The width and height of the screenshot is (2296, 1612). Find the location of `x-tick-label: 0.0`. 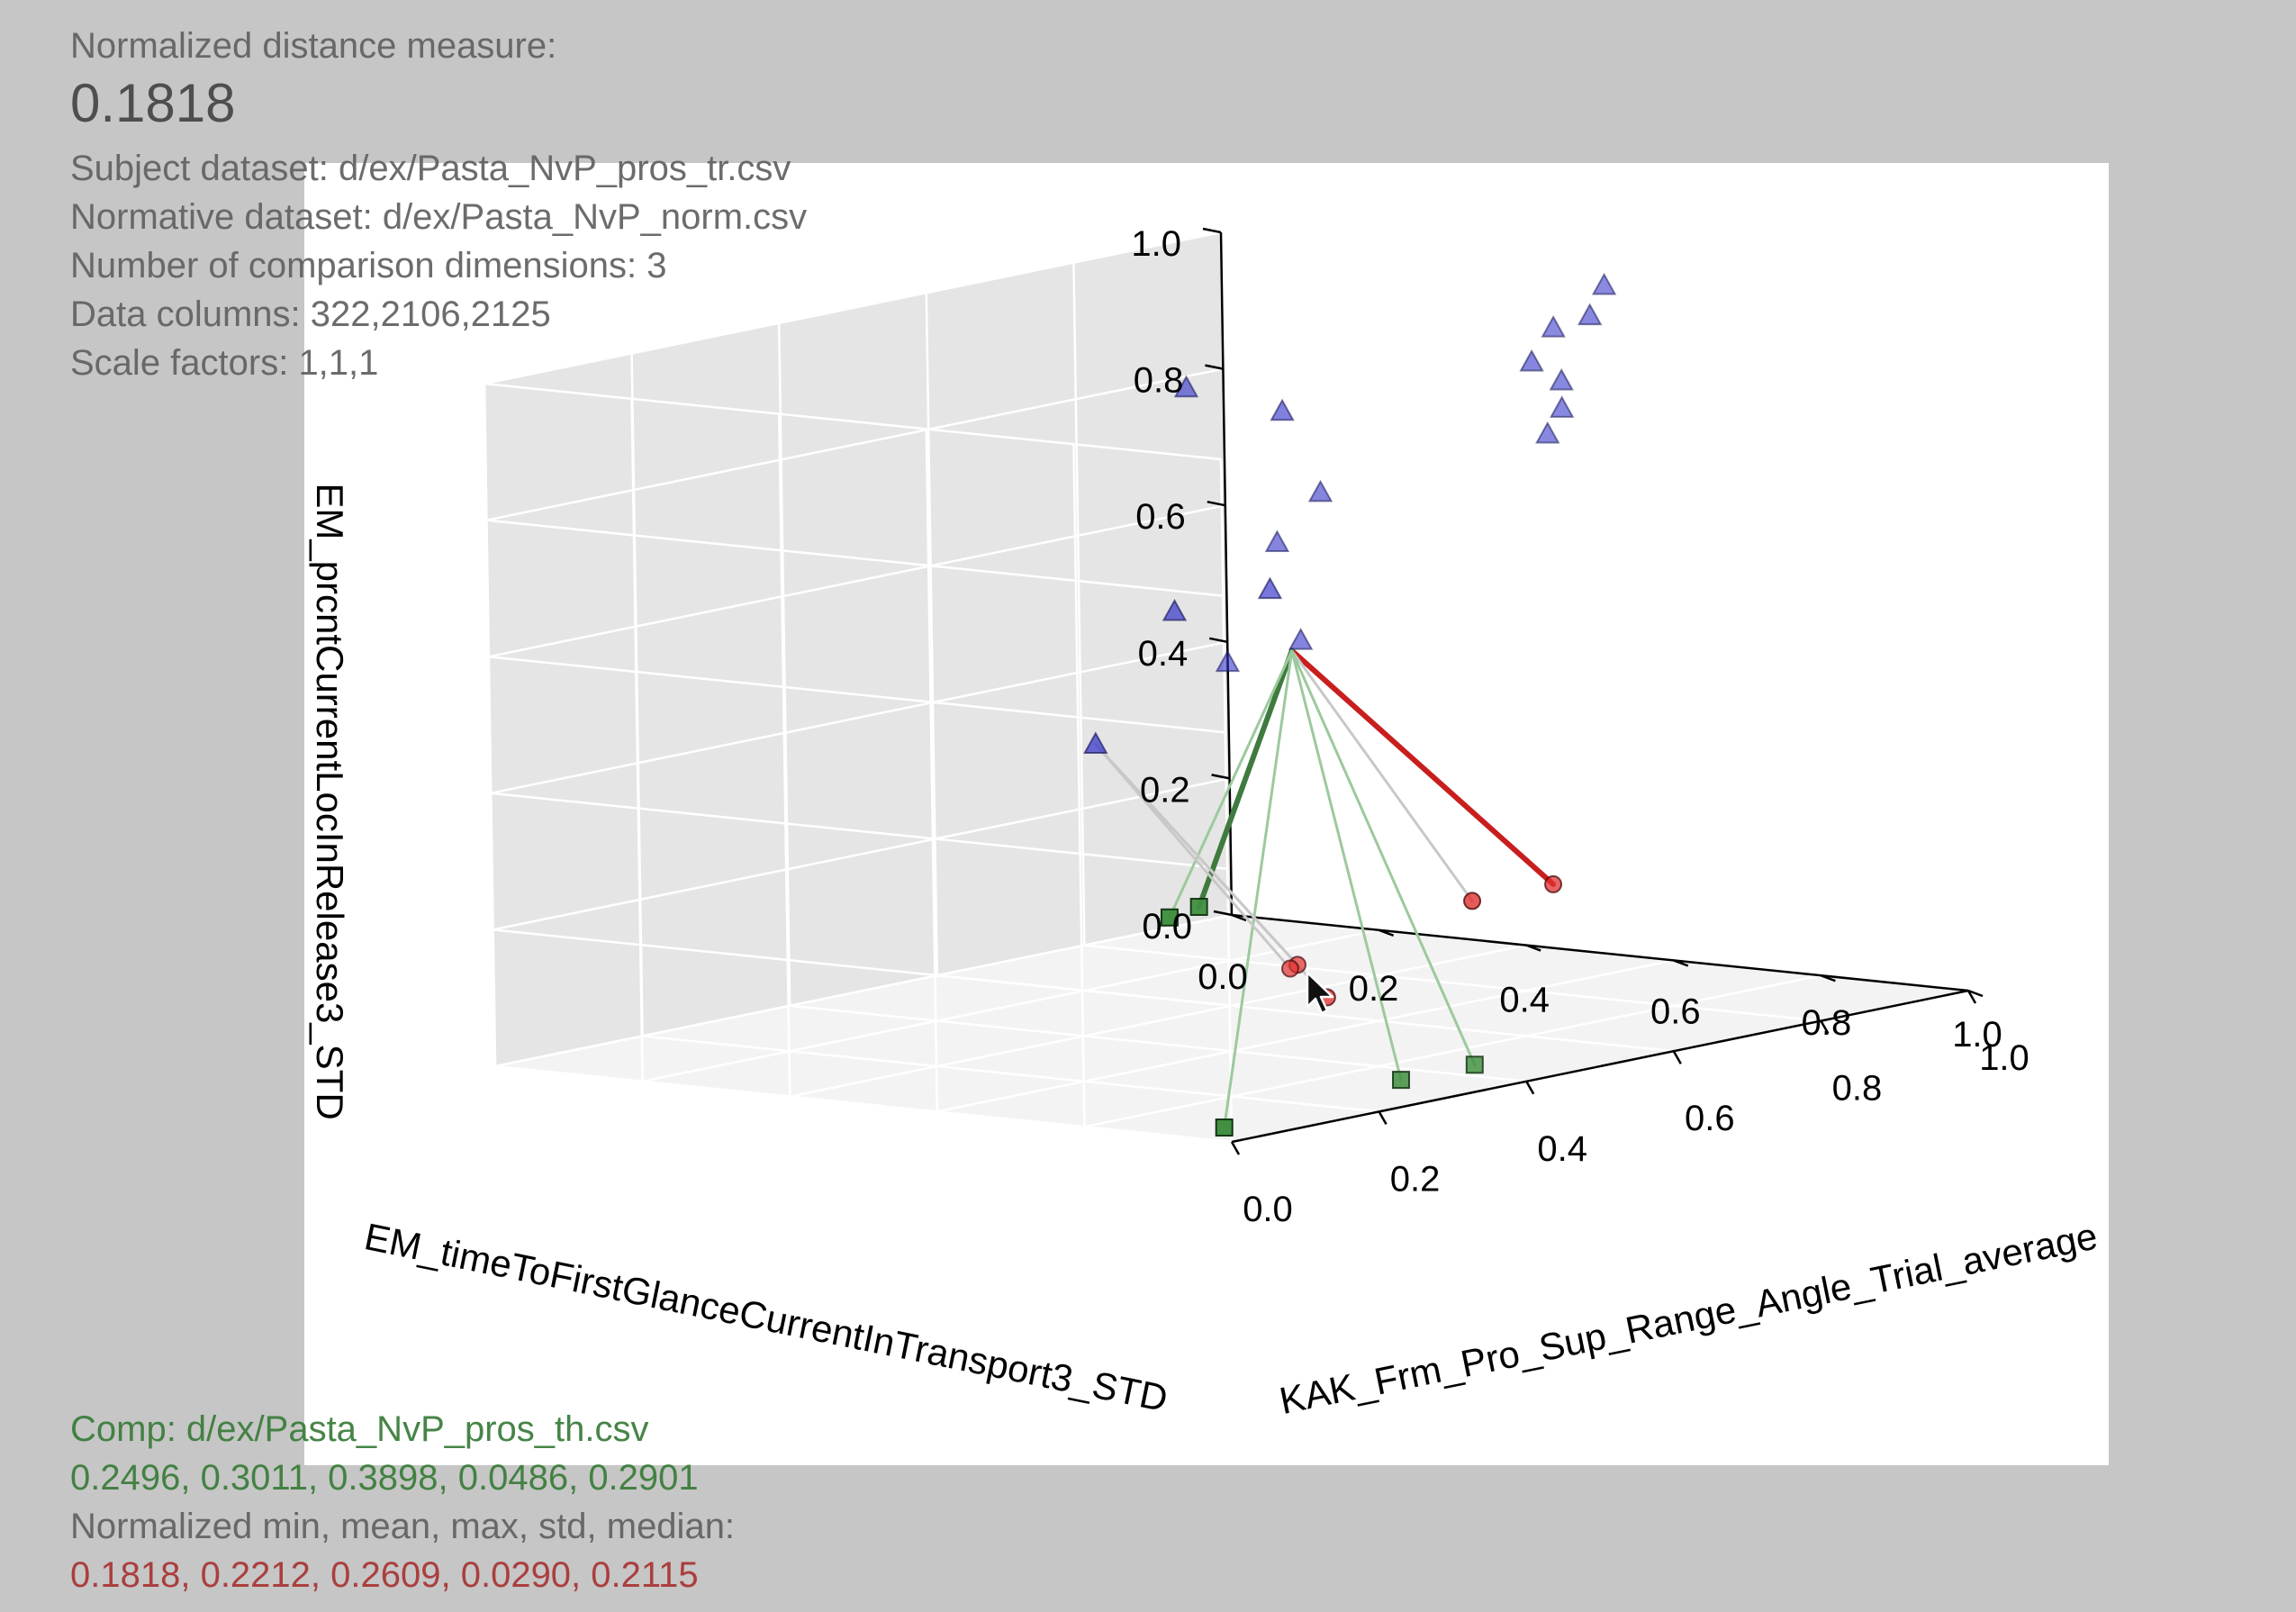

x-tick-label: 0.0 is located at coordinates (1223, 977).